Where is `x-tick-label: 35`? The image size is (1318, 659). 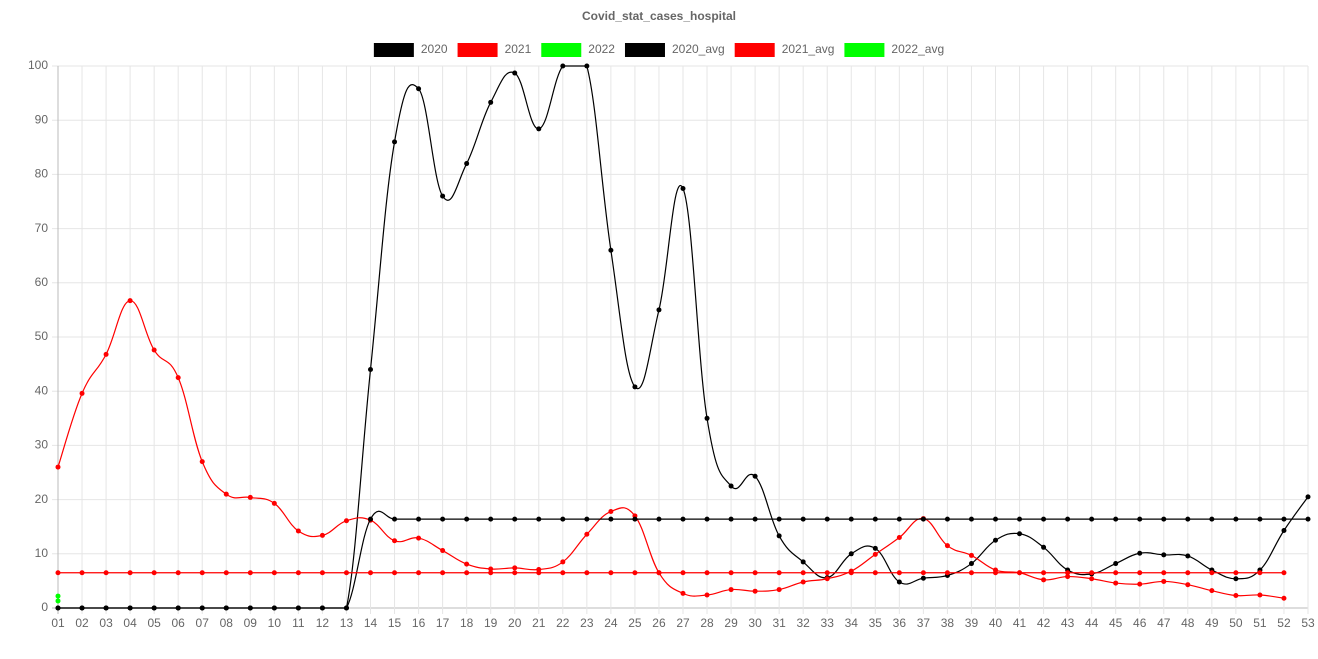
x-tick-label: 35 is located at coordinates (876, 623).